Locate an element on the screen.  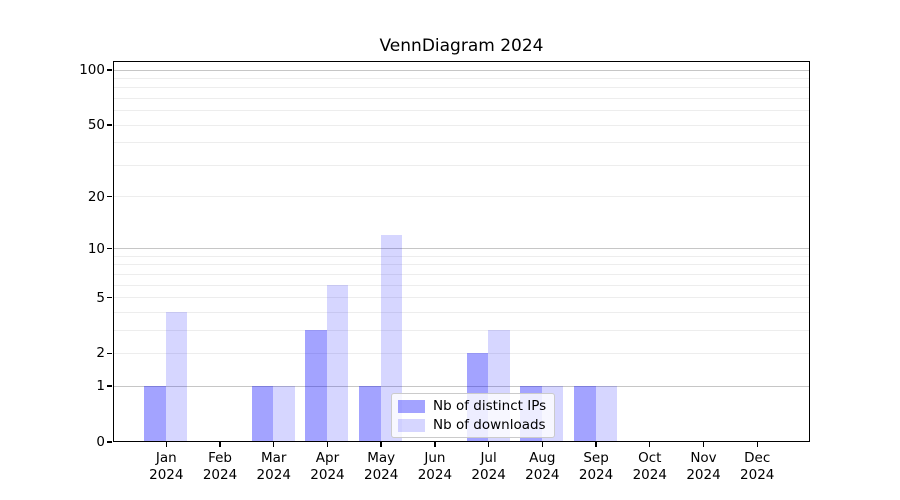
x-tick-label-aug: Aug 2024 is located at coordinates (542, 467).